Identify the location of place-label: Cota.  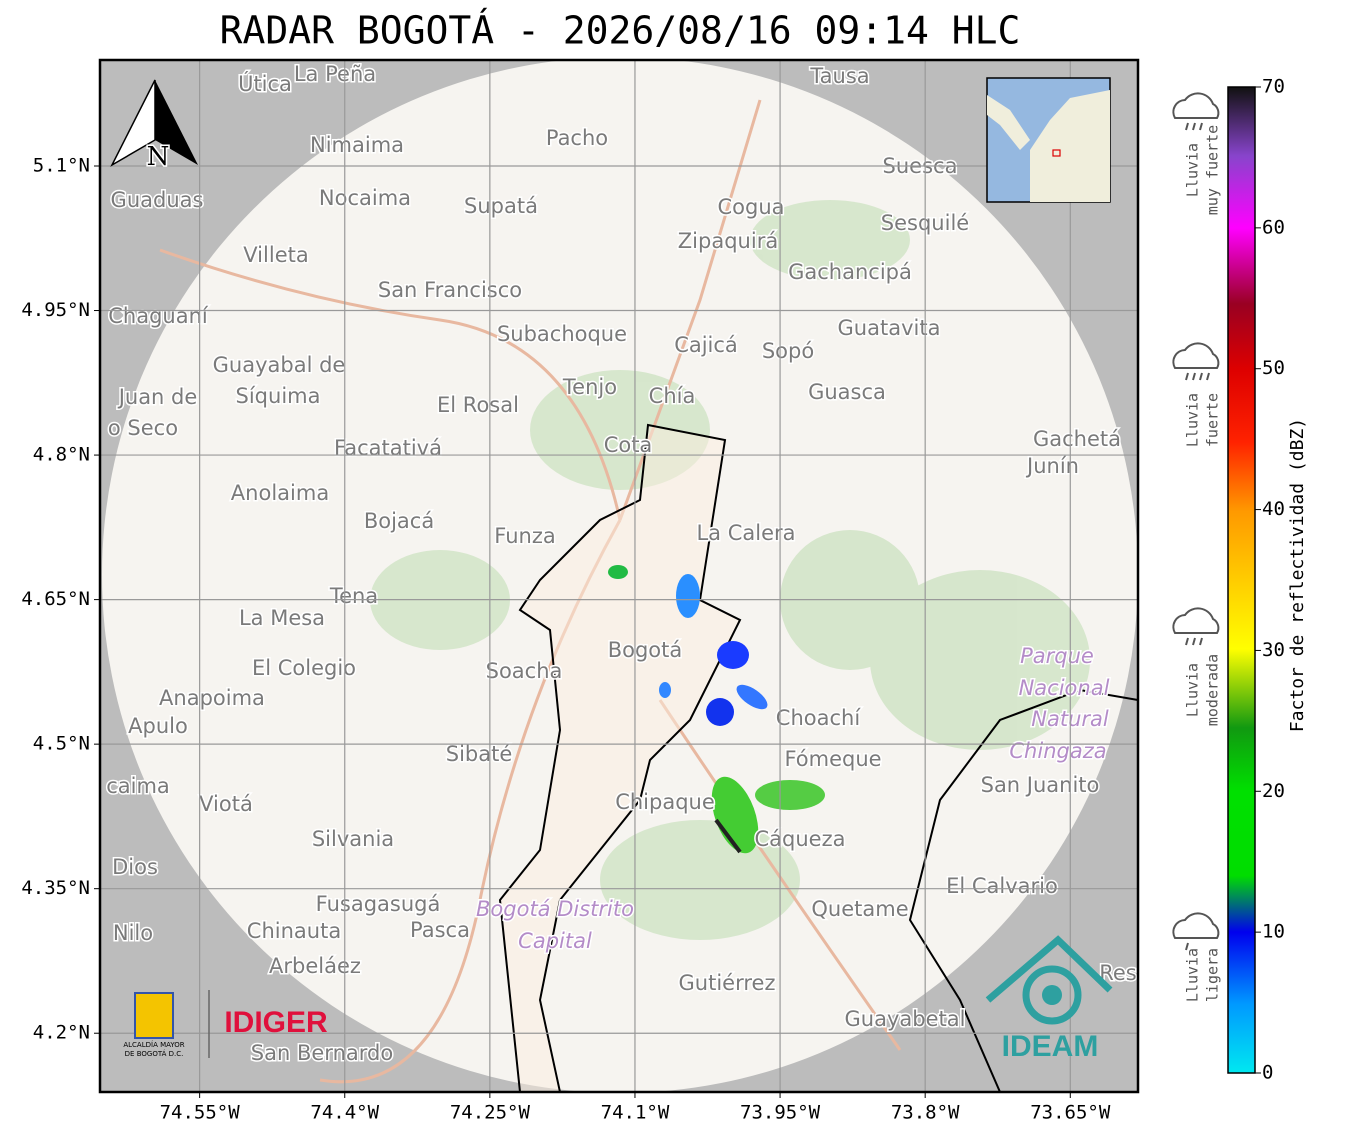
(628, 445).